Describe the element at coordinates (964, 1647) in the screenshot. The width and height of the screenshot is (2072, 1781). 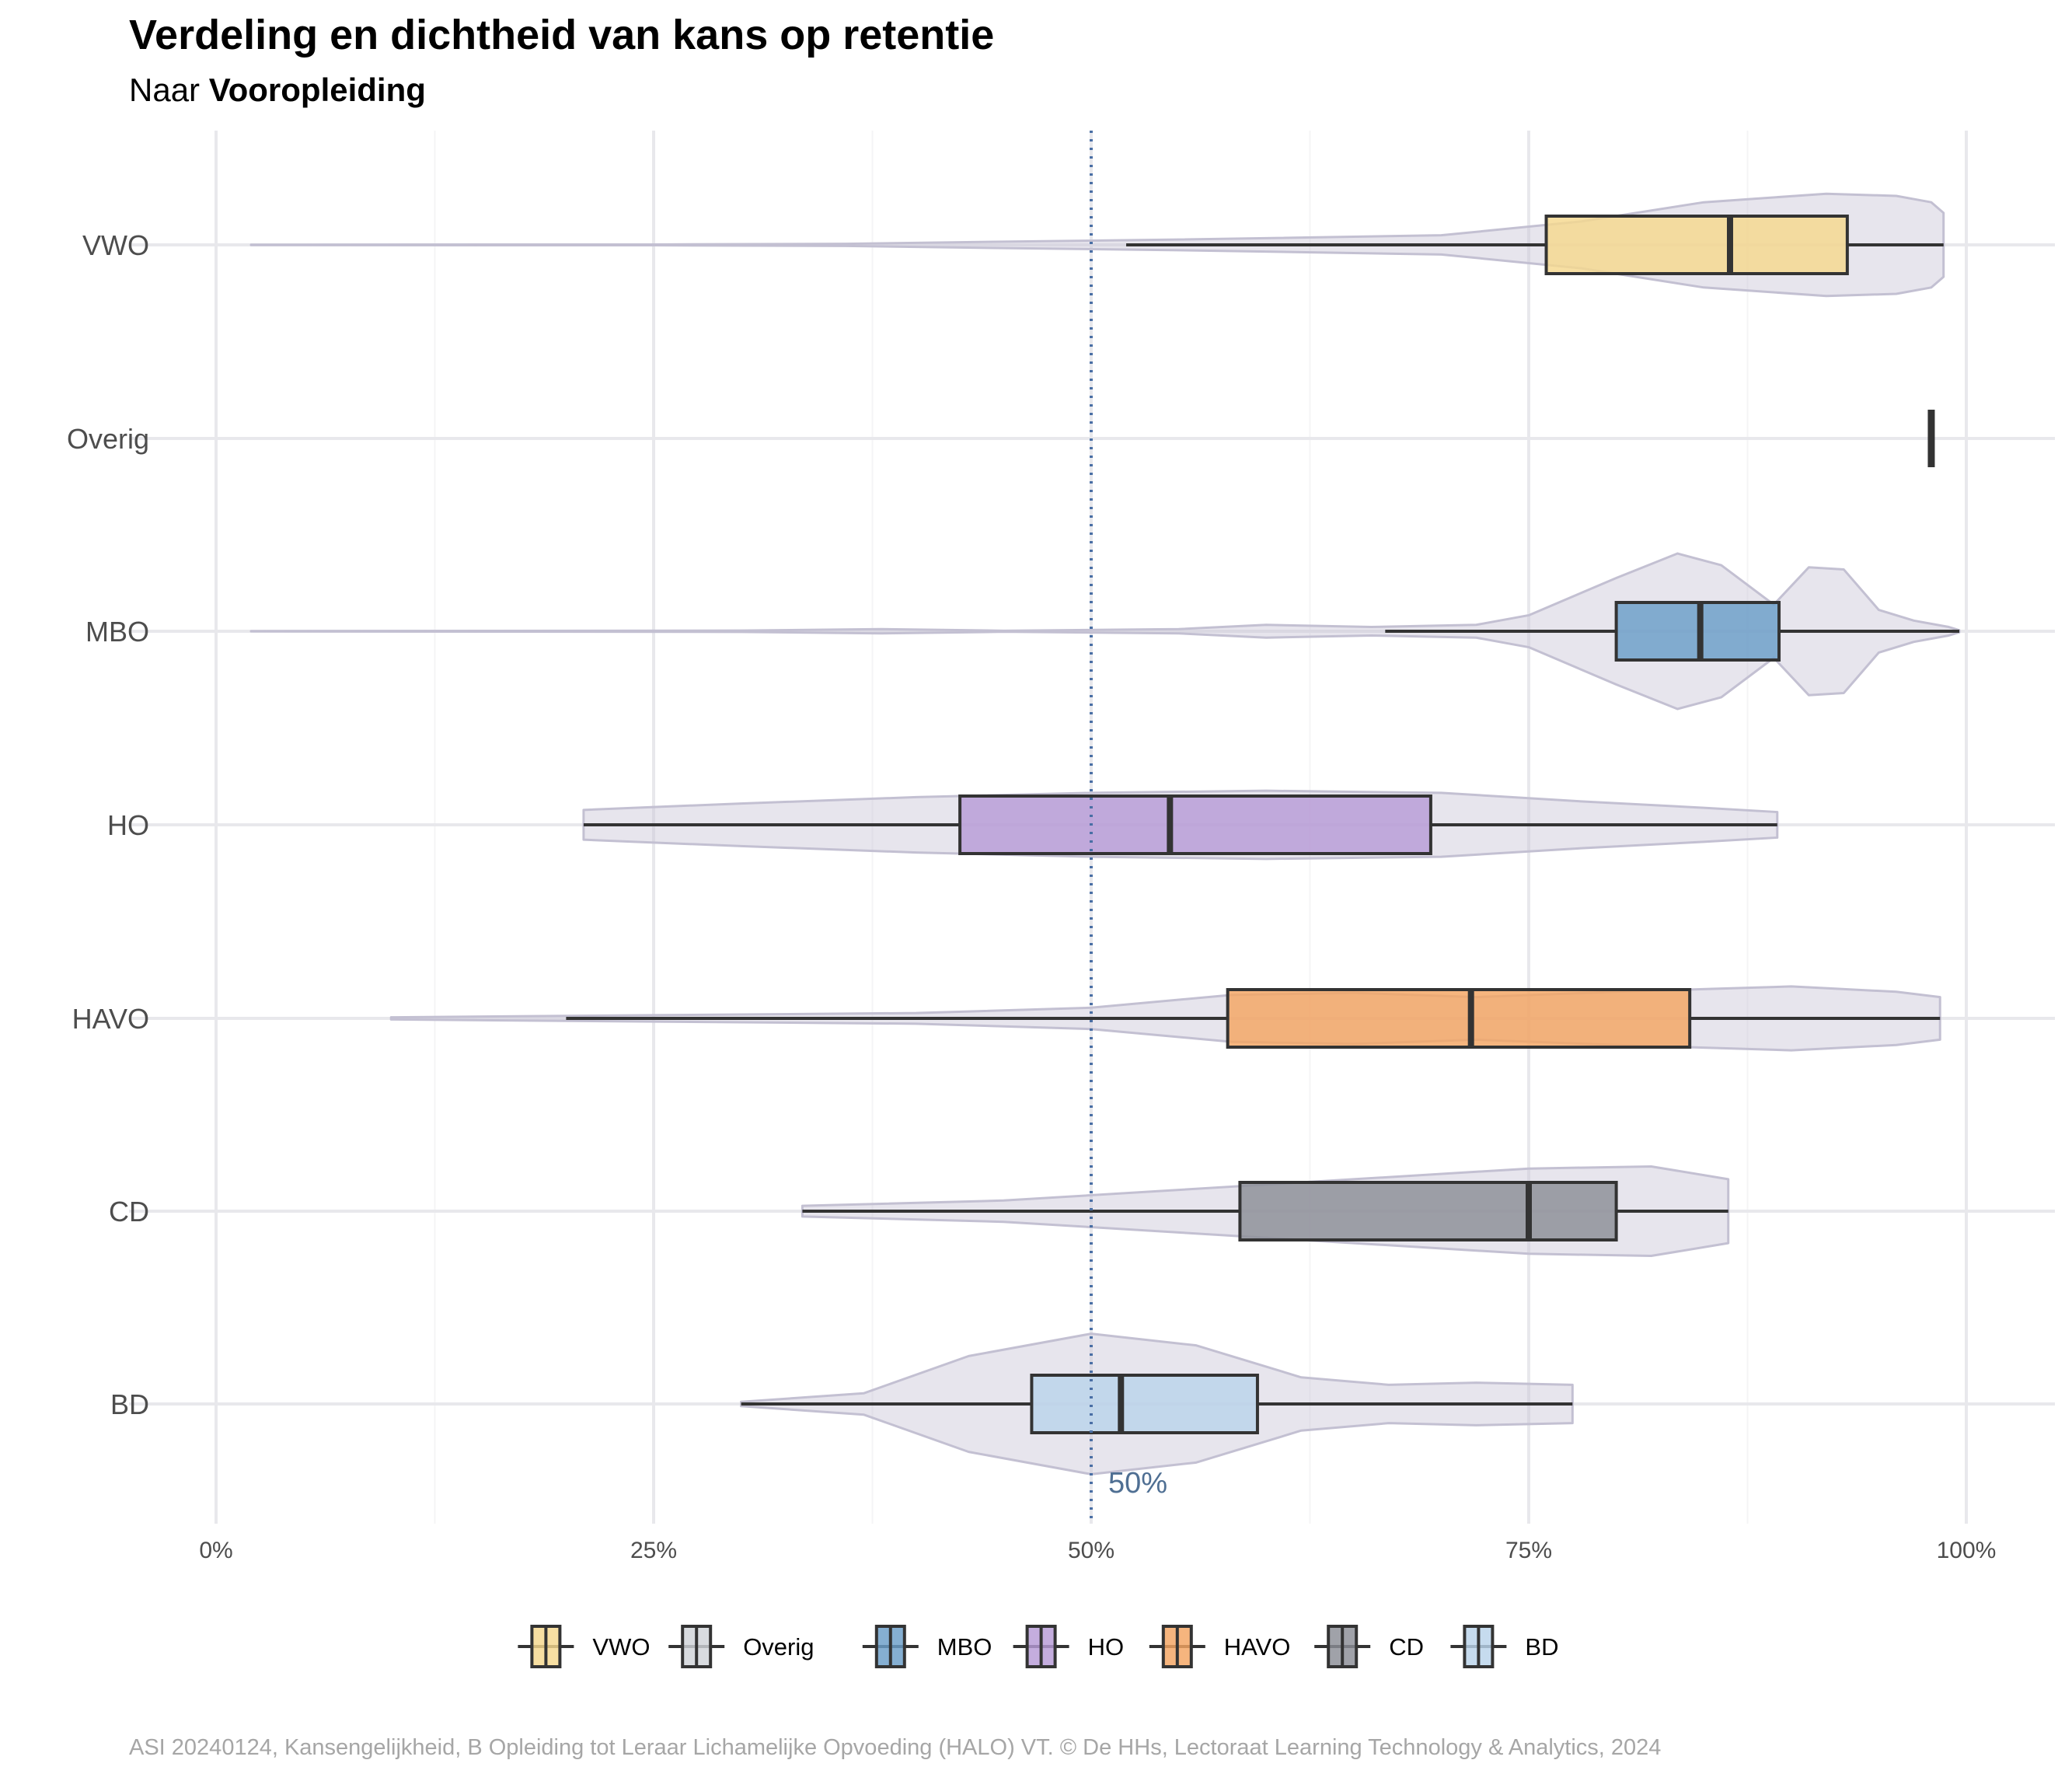
I see `legend-label: MBO` at that location.